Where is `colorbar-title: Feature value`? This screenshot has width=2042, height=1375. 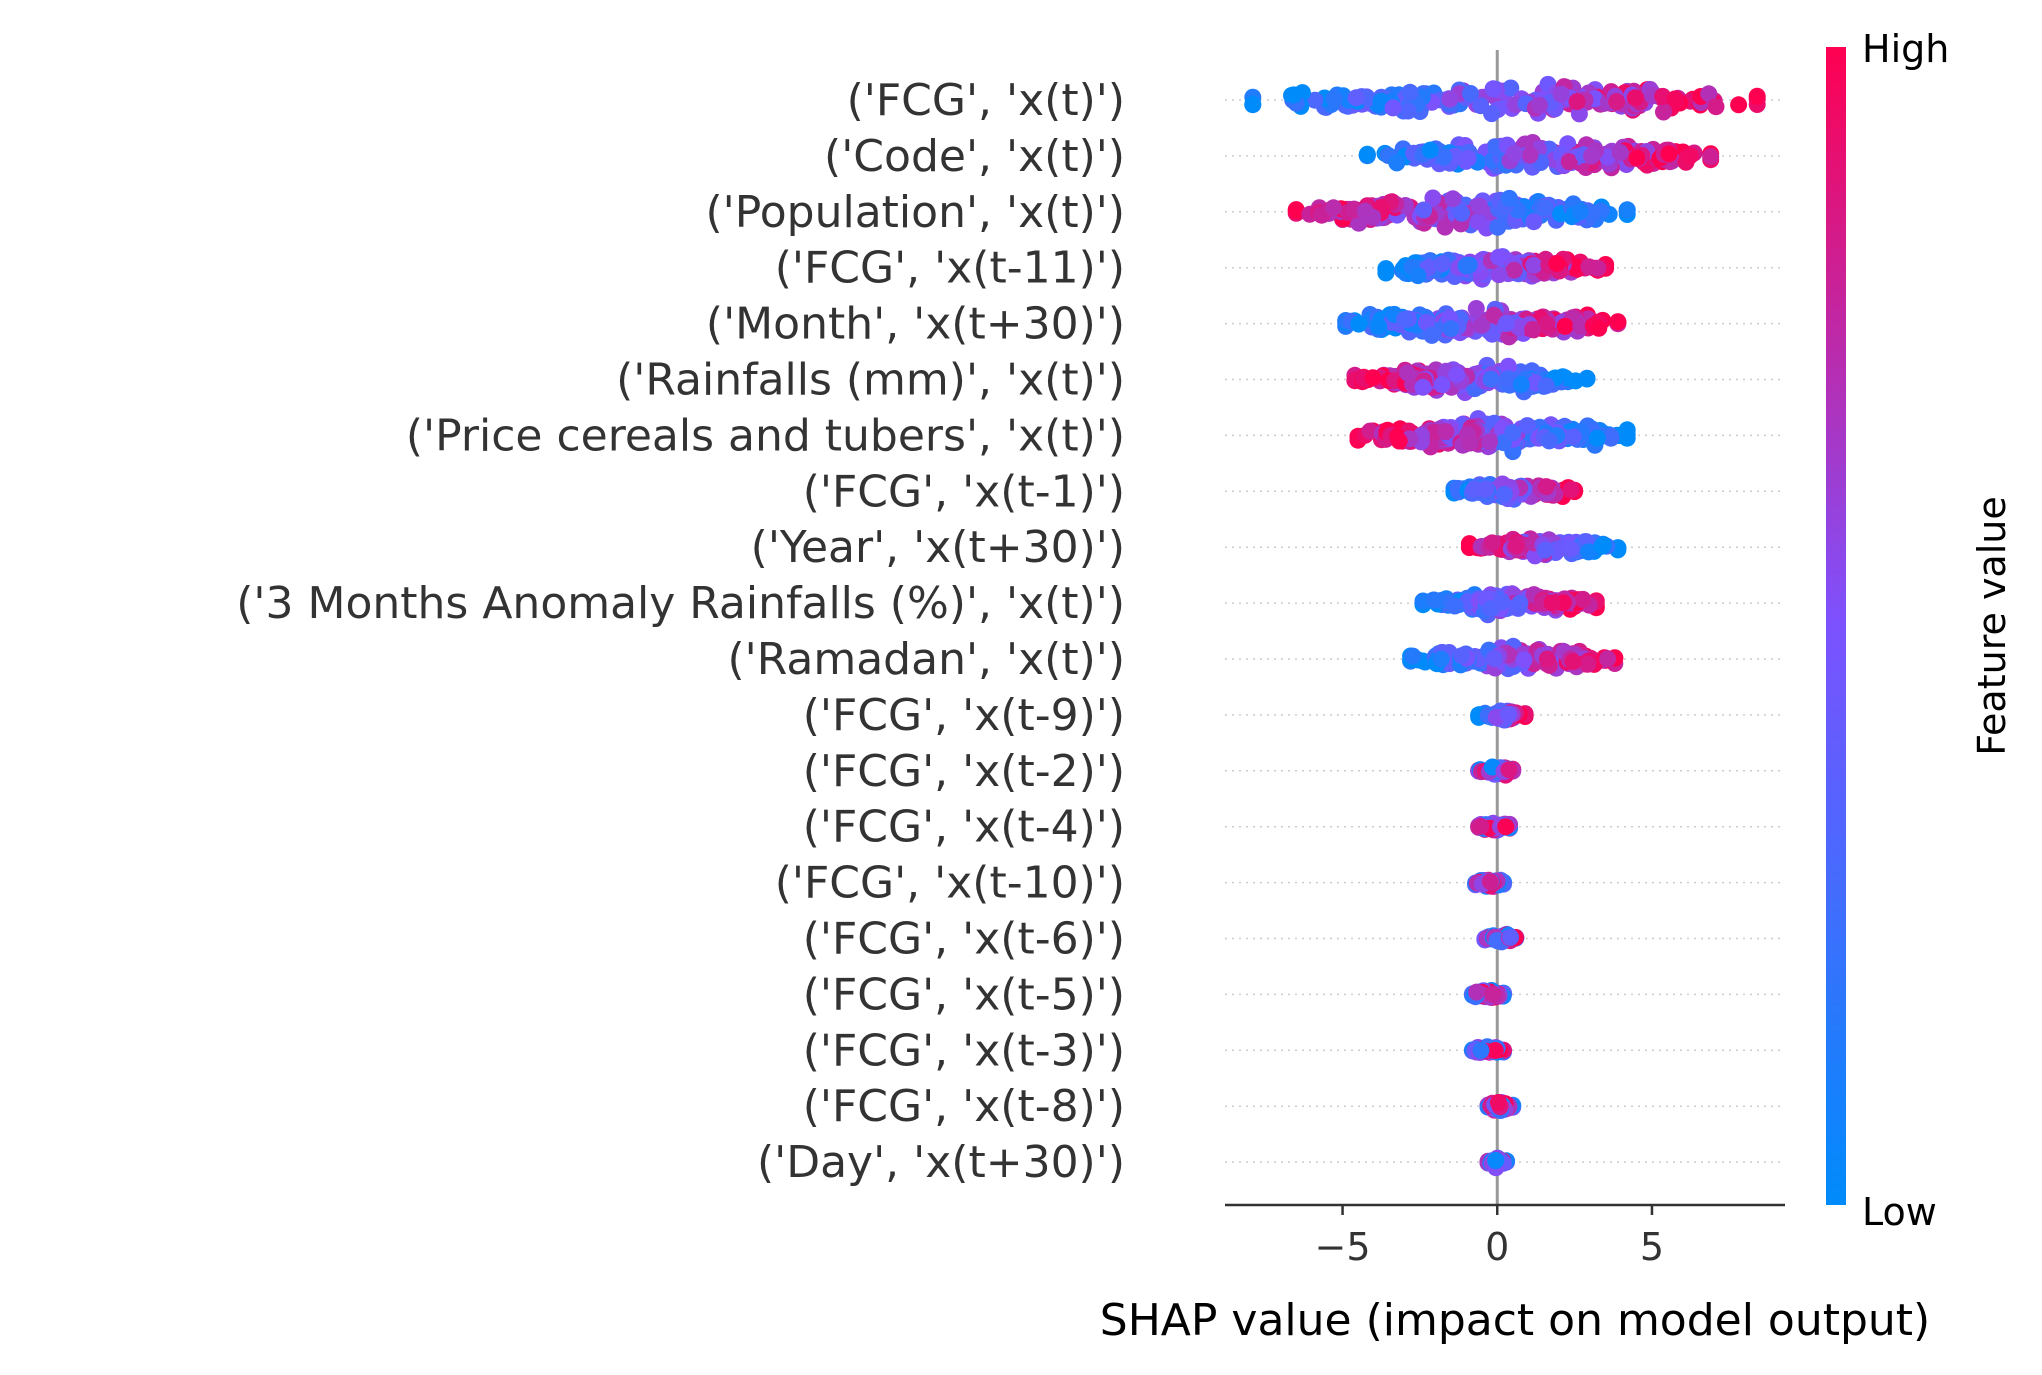
colorbar-title: Feature value is located at coordinates (1992, 625).